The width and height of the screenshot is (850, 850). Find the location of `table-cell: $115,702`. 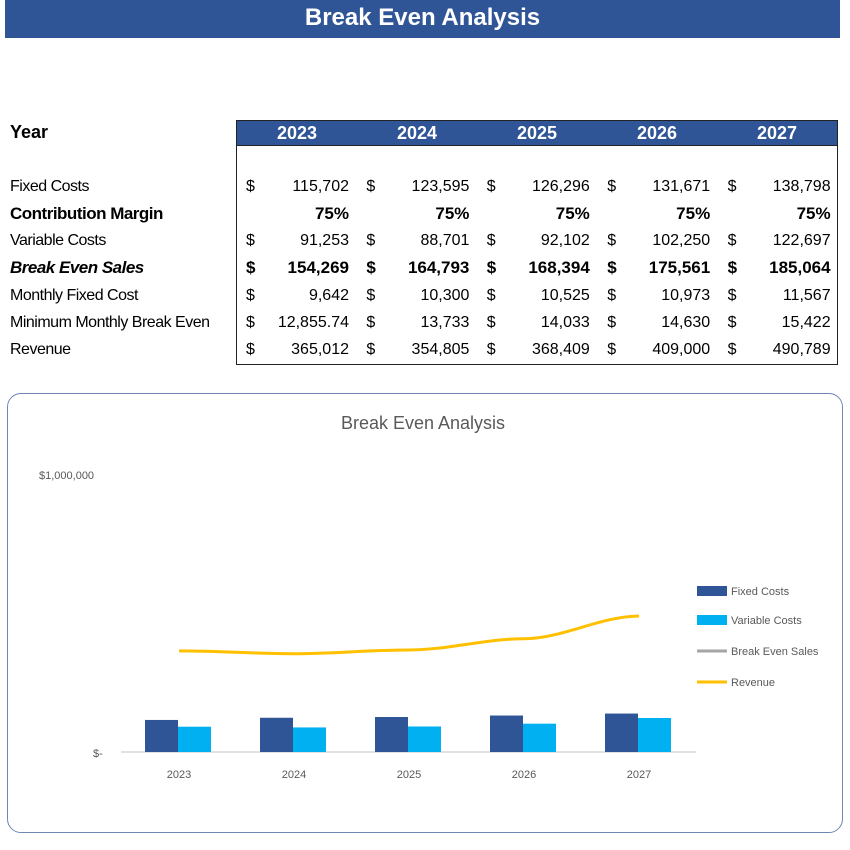

table-cell: $115,702 is located at coordinates (297, 186).